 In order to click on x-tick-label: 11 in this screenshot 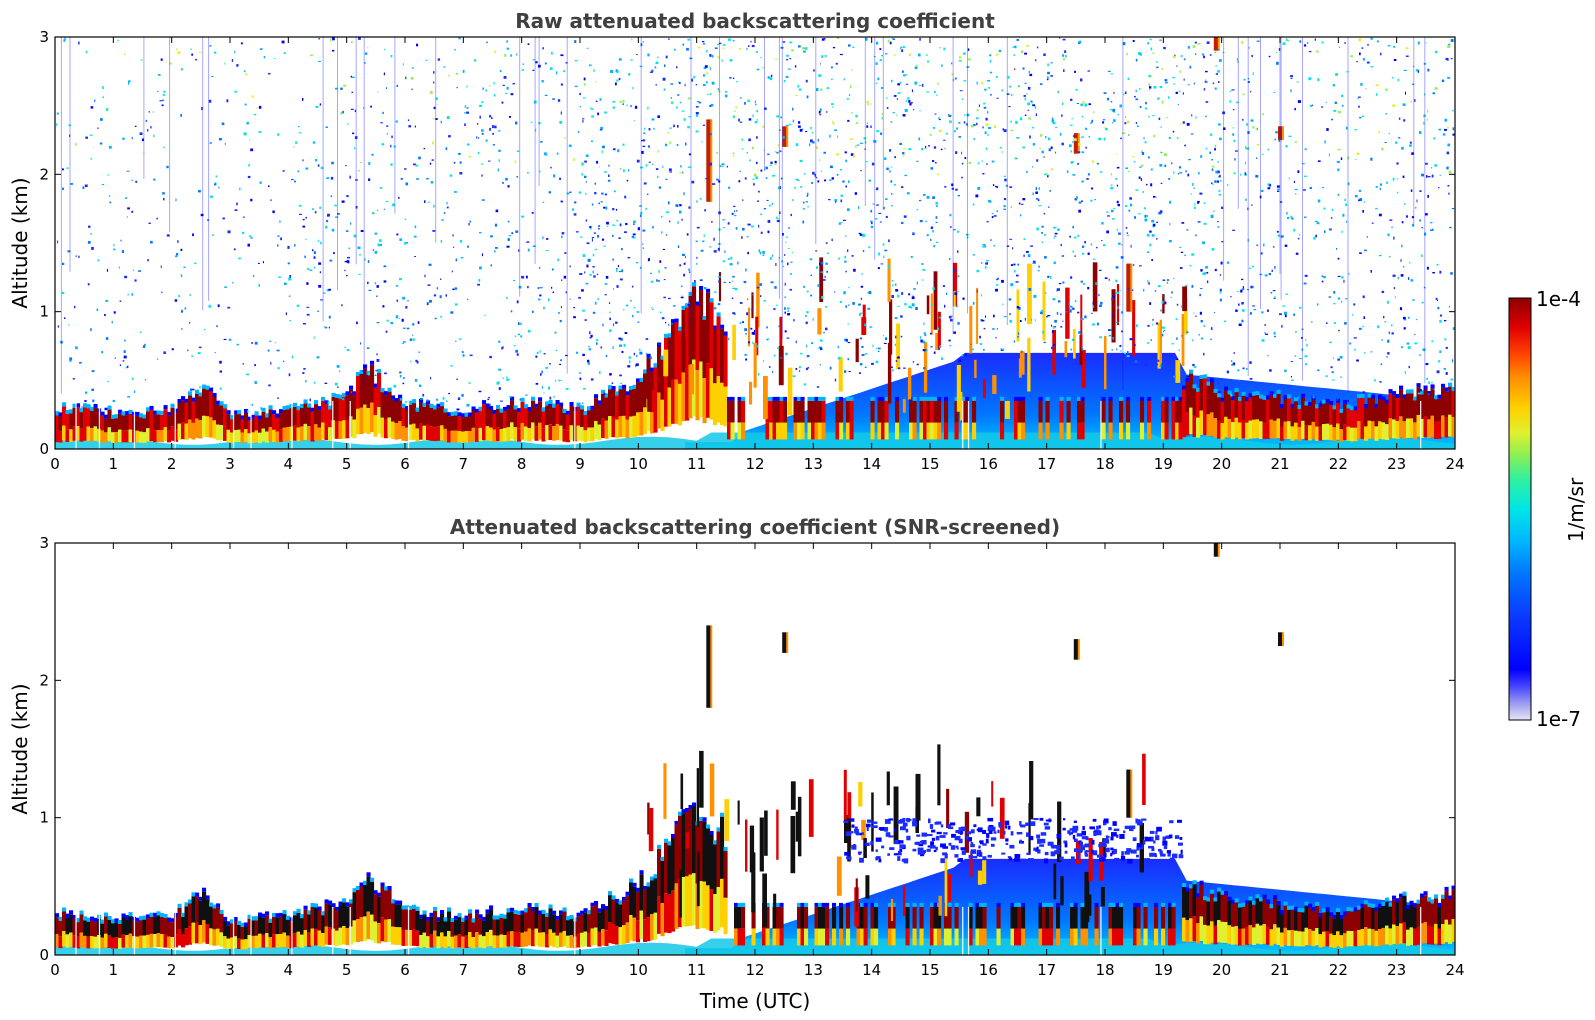, I will do `click(696, 464)`.